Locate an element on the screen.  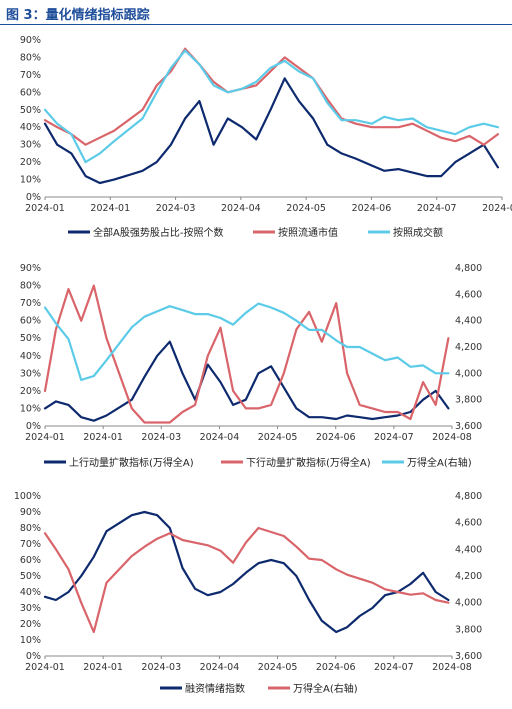
y-tick-label: 100% is located at coordinates (27, 496).